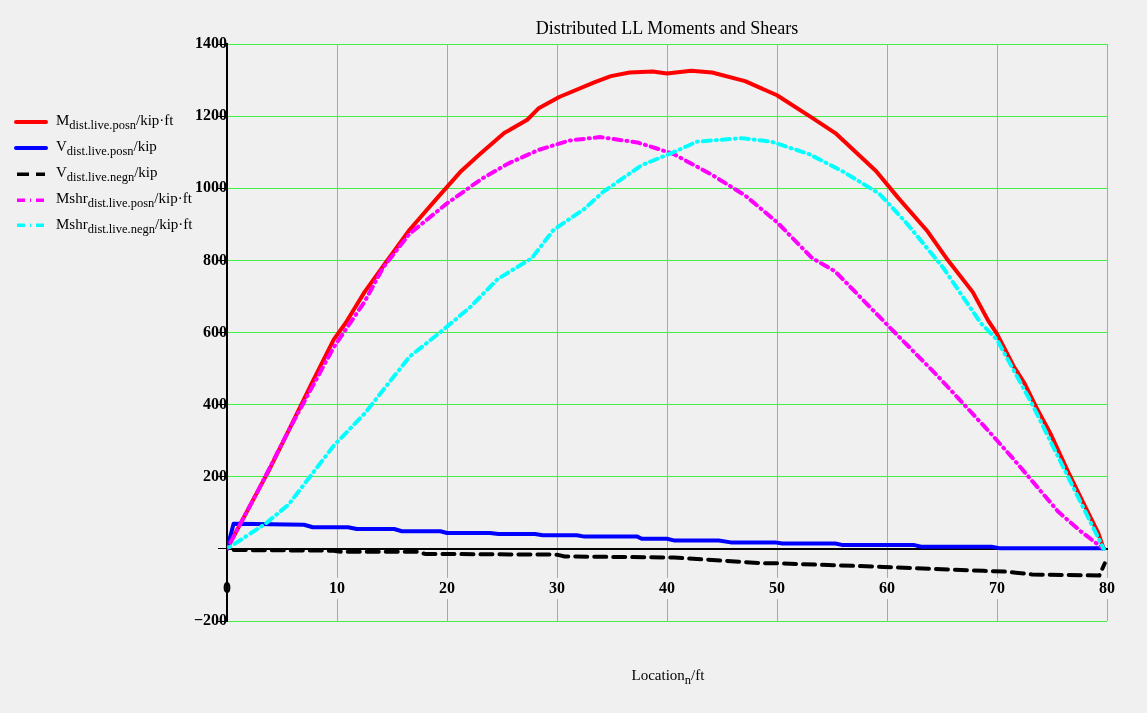 Image resolution: width=1147 pixels, height=713 pixels. What do you see at coordinates (1107, 587) in the screenshot?
I see `x-tick-label: 80` at bounding box center [1107, 587].